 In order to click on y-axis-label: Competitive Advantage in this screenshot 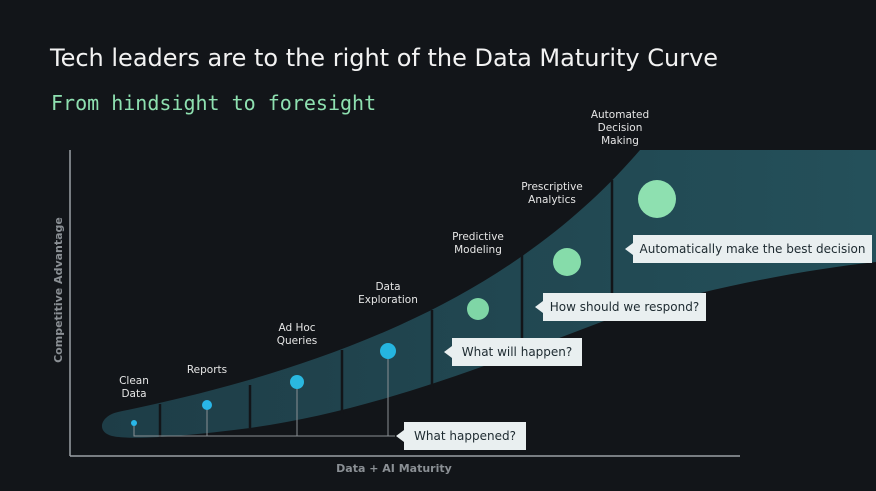, I will do `click(58, 290)`.